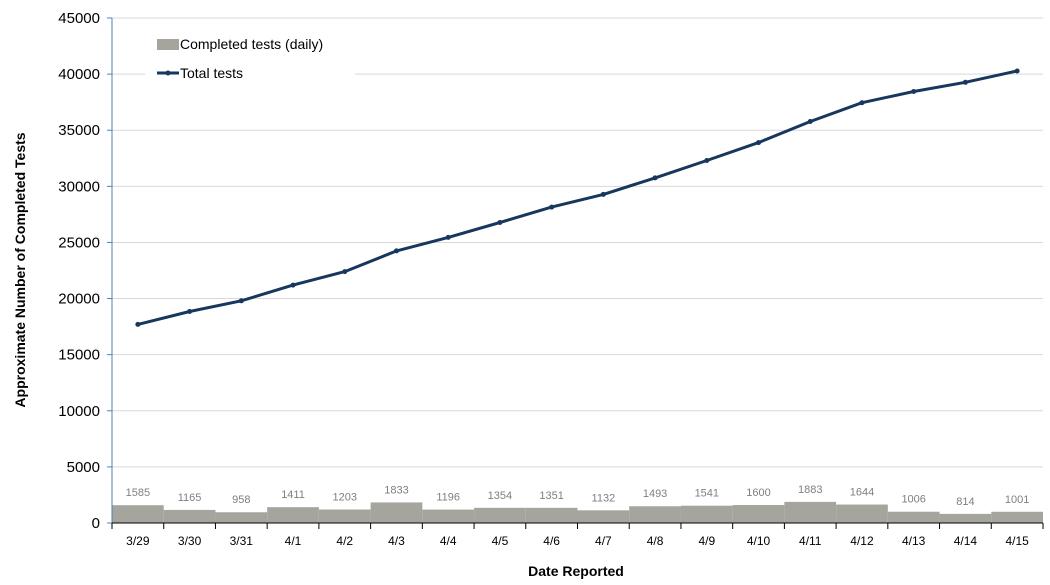 The image size is (1050, 585). What do you see at coordinates (758, 493) in the screenshot?
I see `bar-data-label: 1600` at bounding box center [758, 493].